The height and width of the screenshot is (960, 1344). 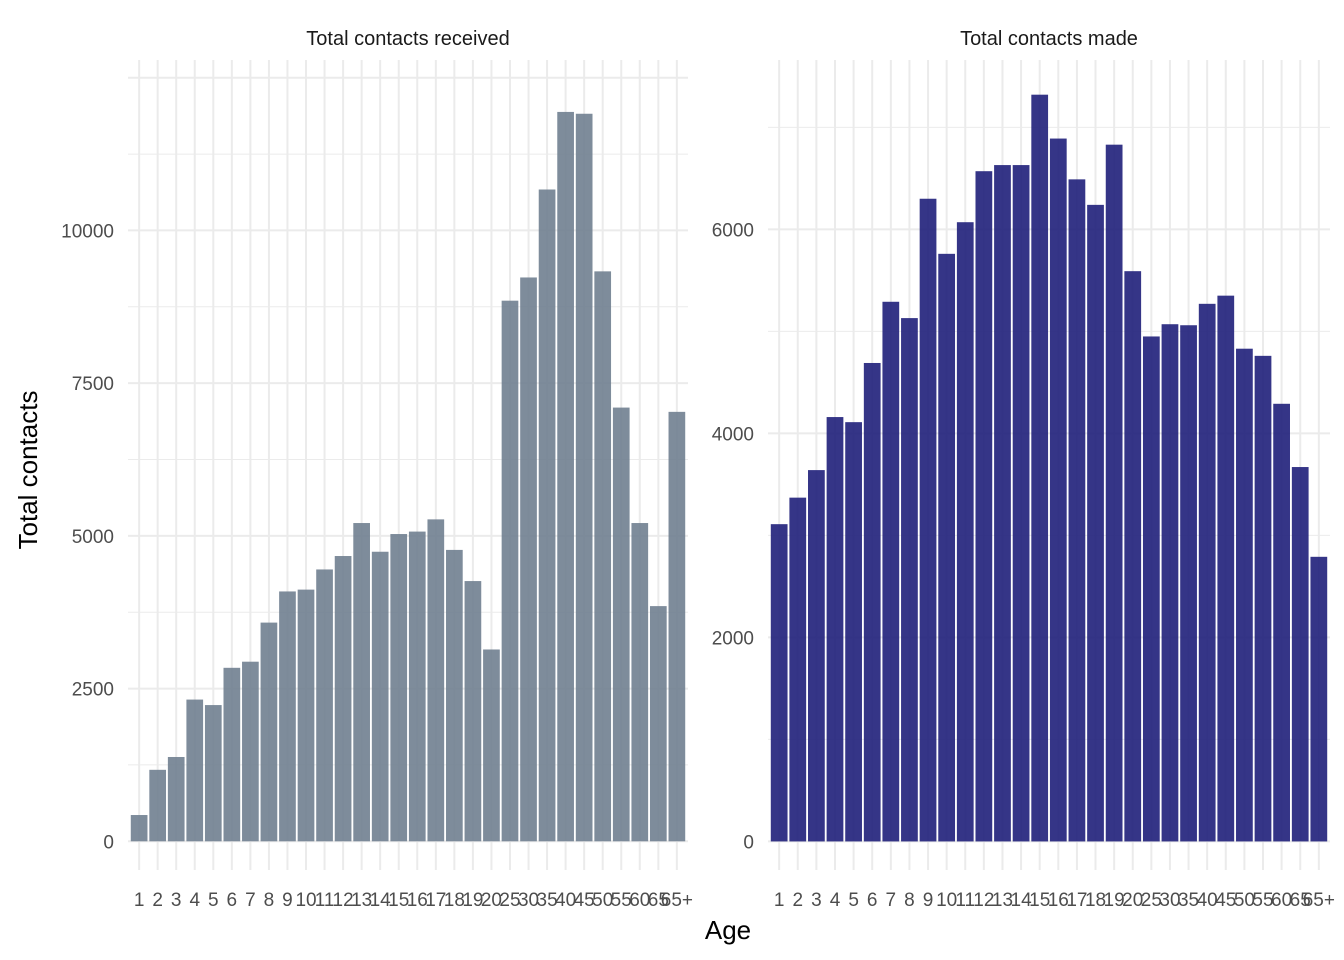 What do you see at coordinates (728, 930) in the screenshot?
I see `x-axis-title: Age` at bounding box center [728, 930].